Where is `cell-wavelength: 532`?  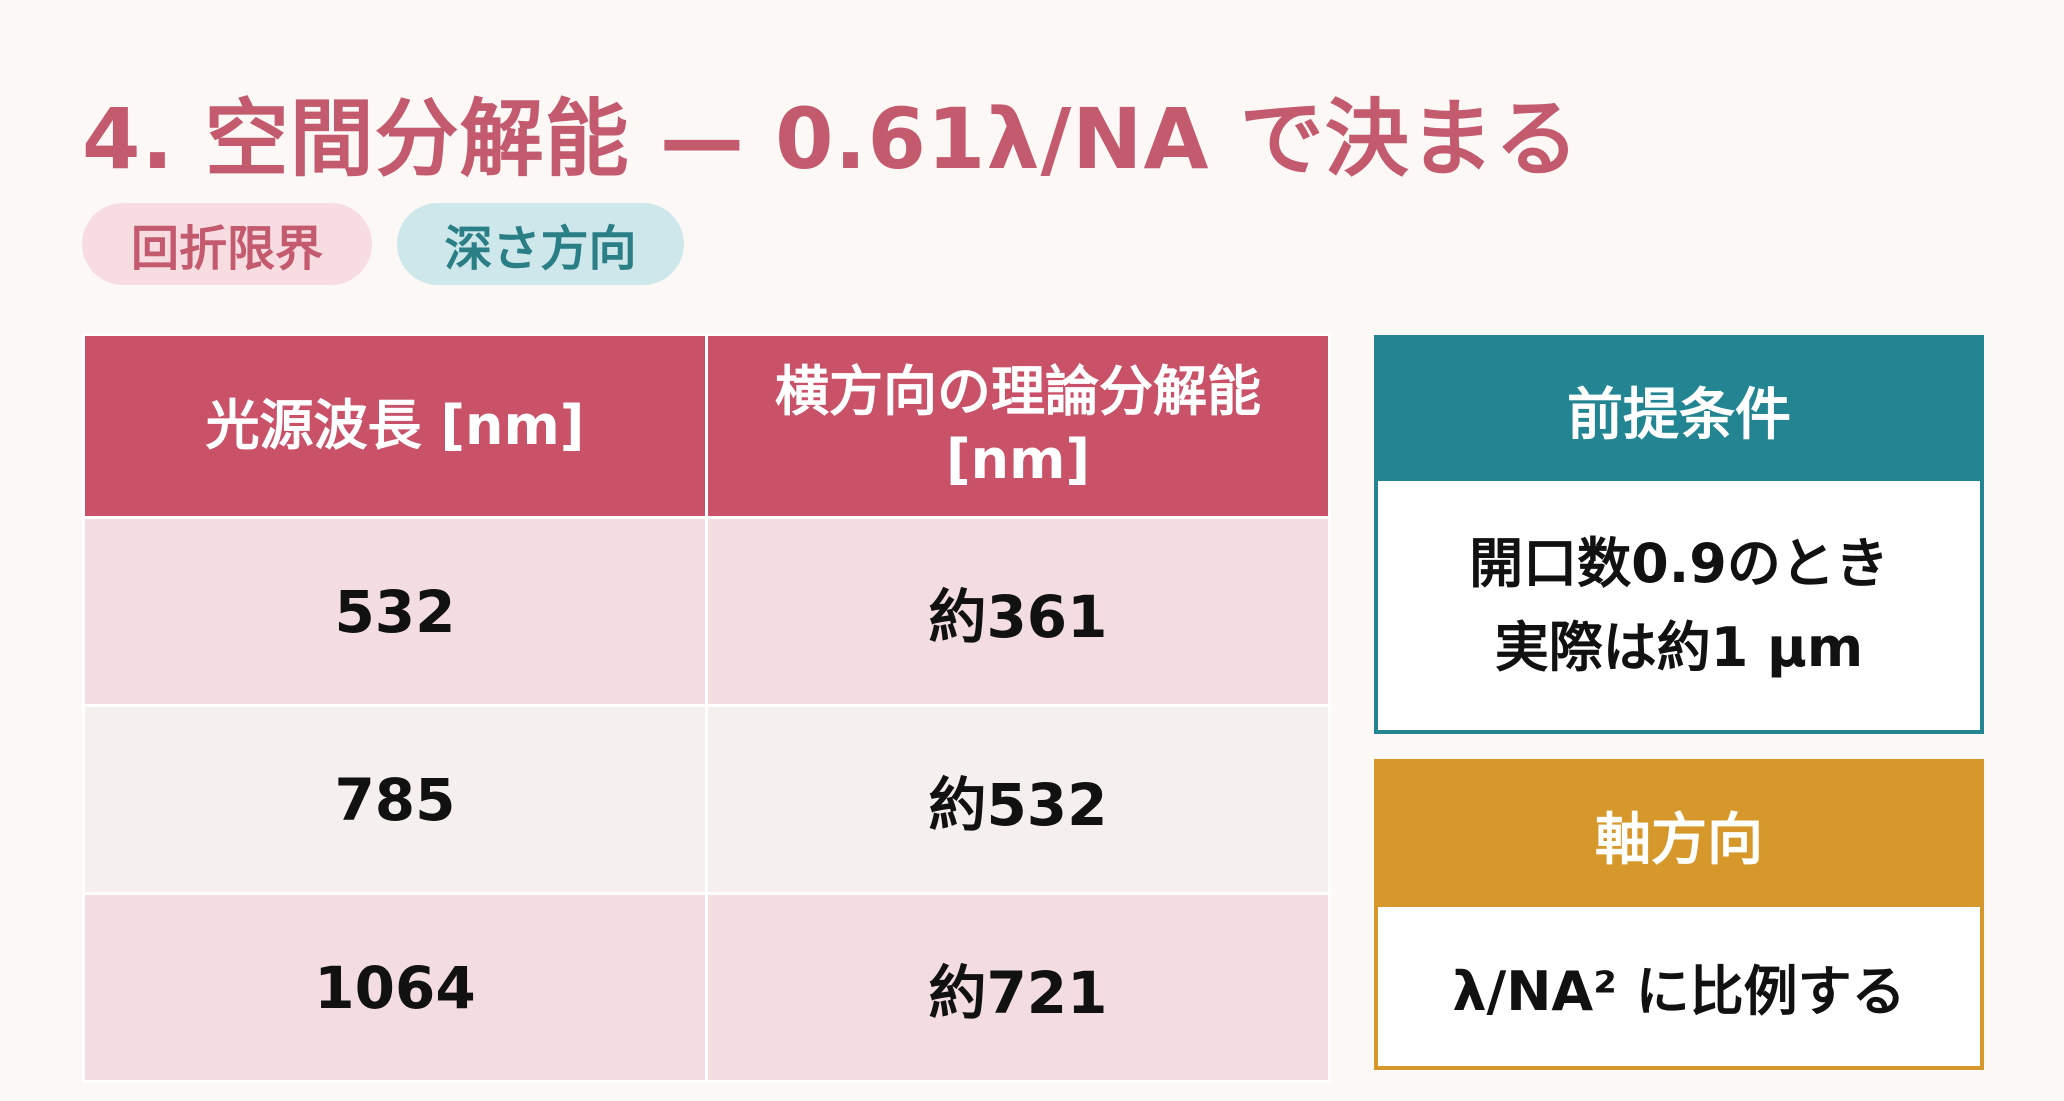 cell-wavelength: 532 is located at coordinates (395, 611).